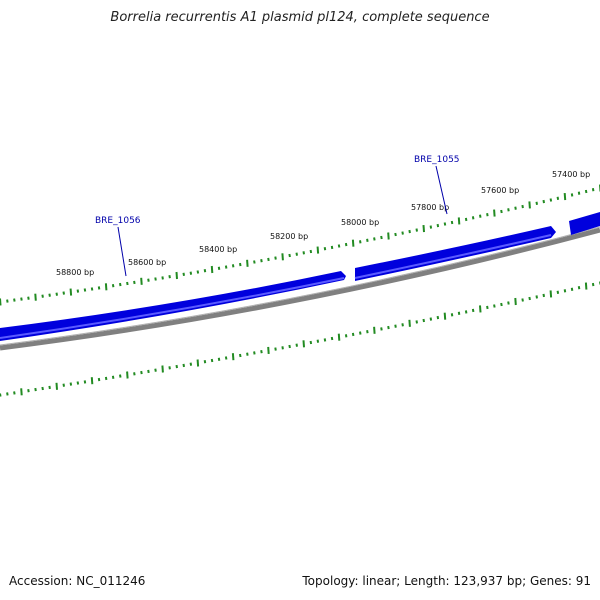  What do you see at coordinates (75, 272) in the screenshot?
I see `tick-label: 58800 bp` at bounding box center [75, 272].